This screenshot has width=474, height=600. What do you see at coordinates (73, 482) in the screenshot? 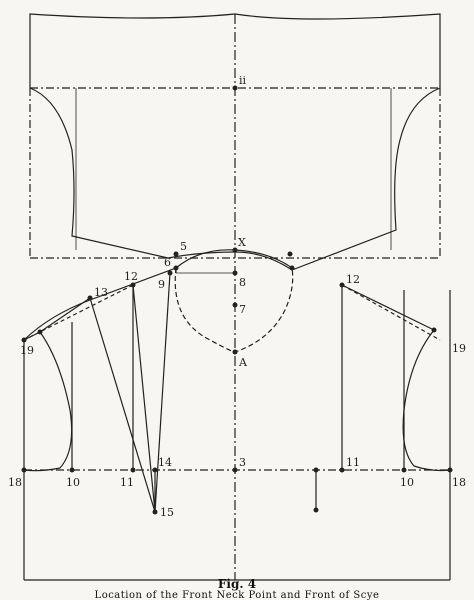
I see `label-10-left: 10` at bounding box center [73, 482].